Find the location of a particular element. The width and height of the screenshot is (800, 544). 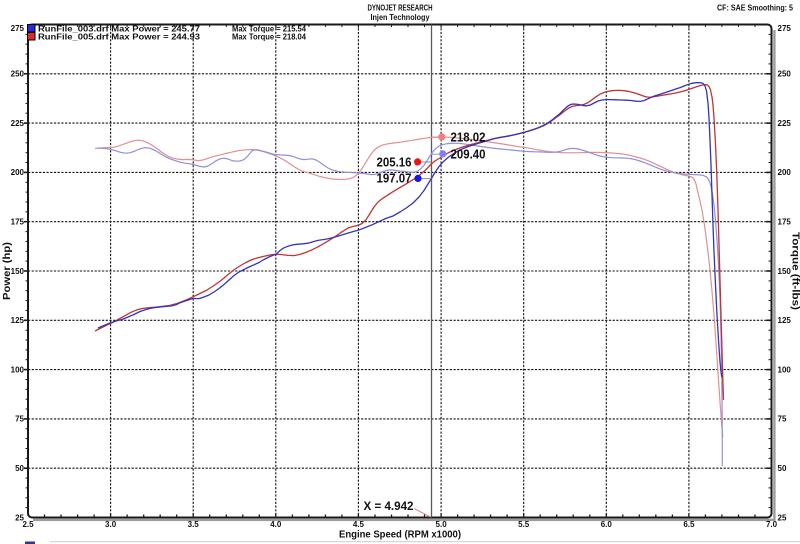

svg-text: 4.0 is located at coordinates (276, 524).